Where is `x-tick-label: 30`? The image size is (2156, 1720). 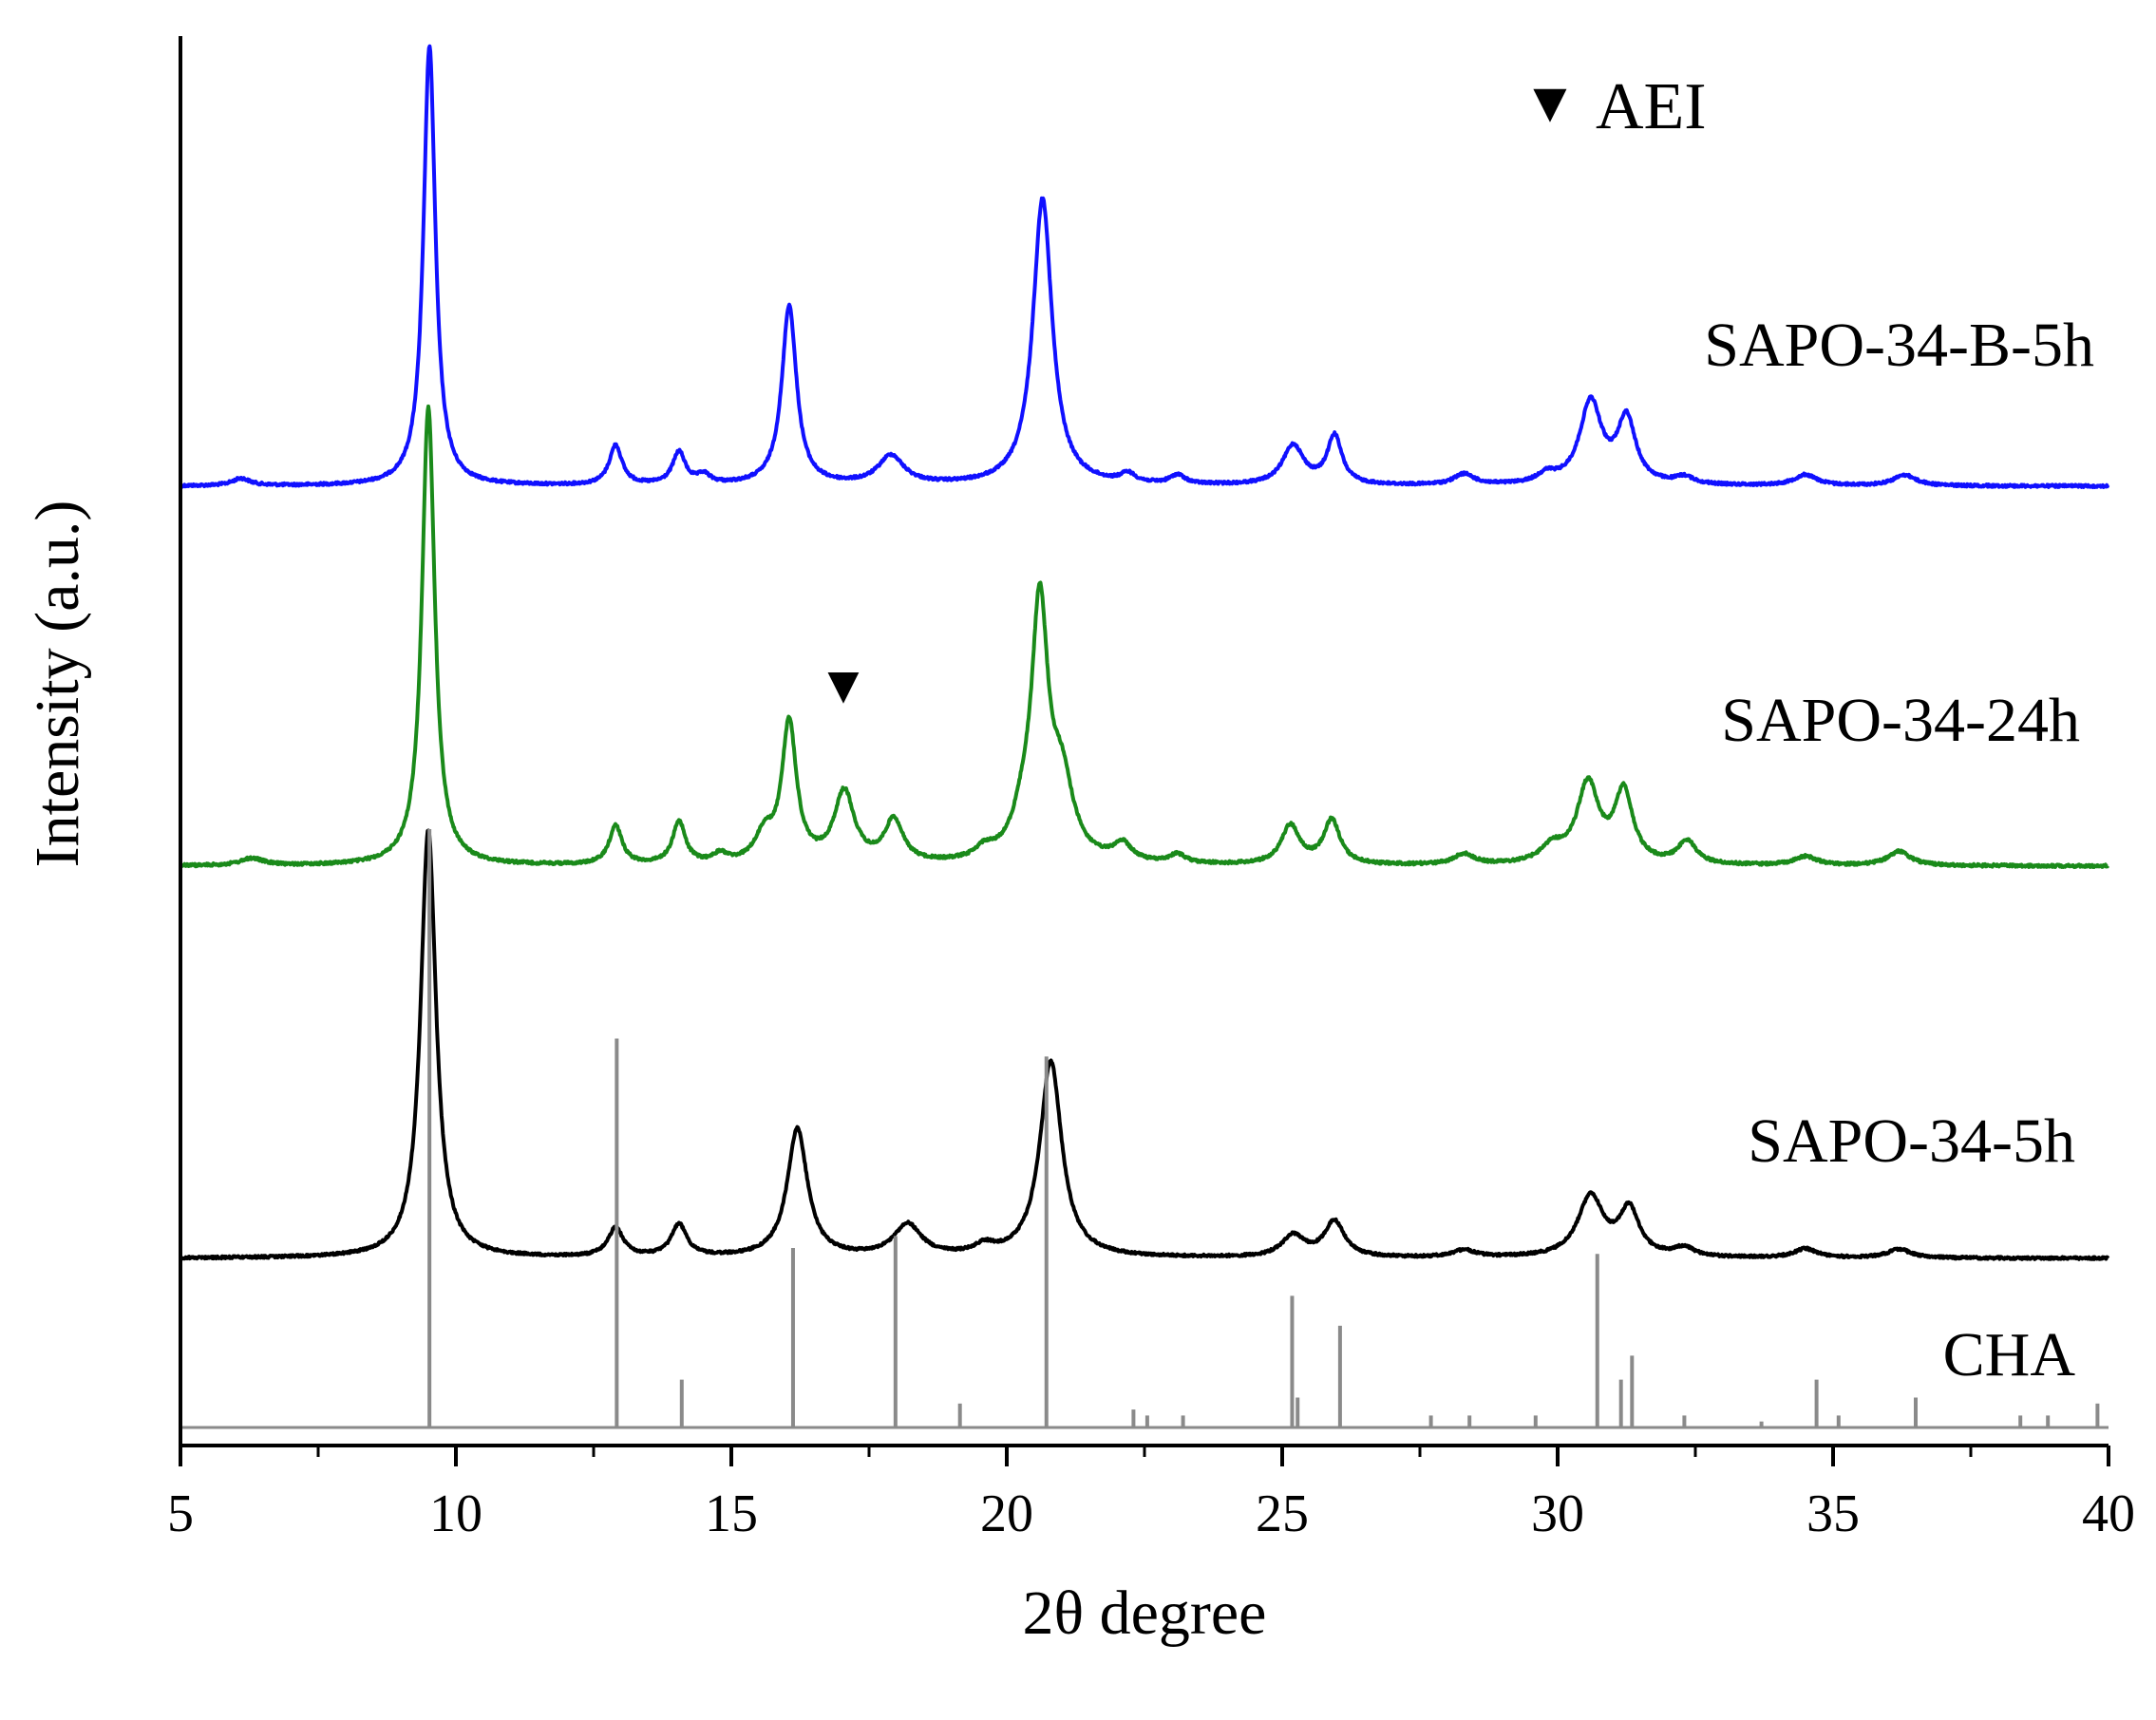 x-tick-label: 30 is located at coordinates (1557, 1513).